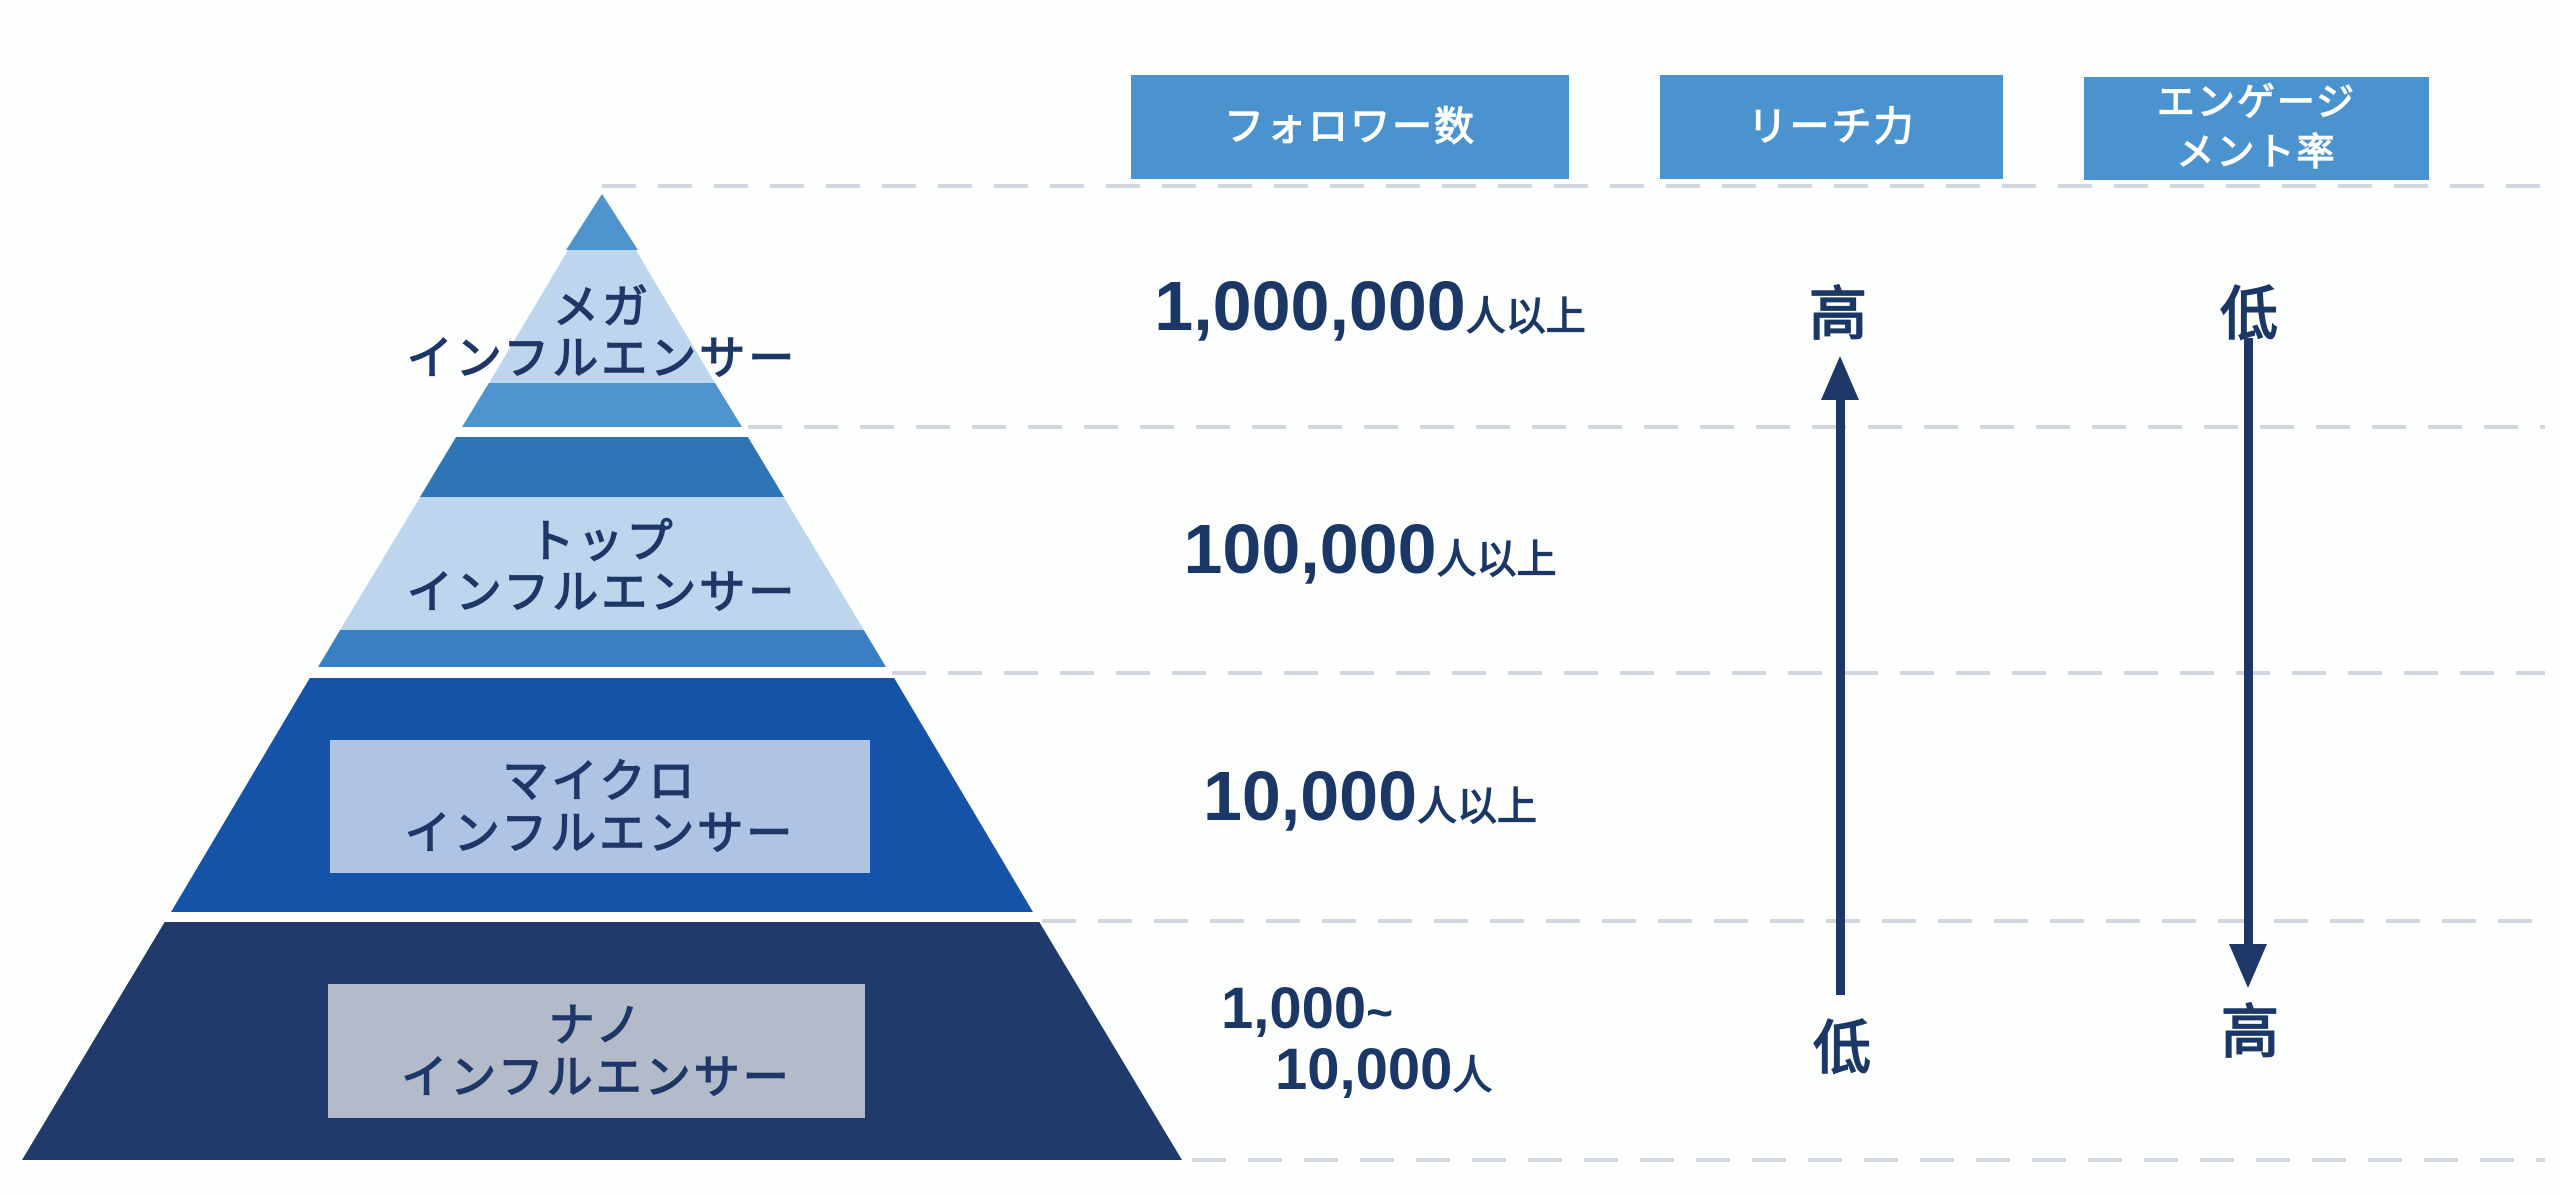  I want to click on followers-nano-line1: 1,000~, so click(1307, 1008).